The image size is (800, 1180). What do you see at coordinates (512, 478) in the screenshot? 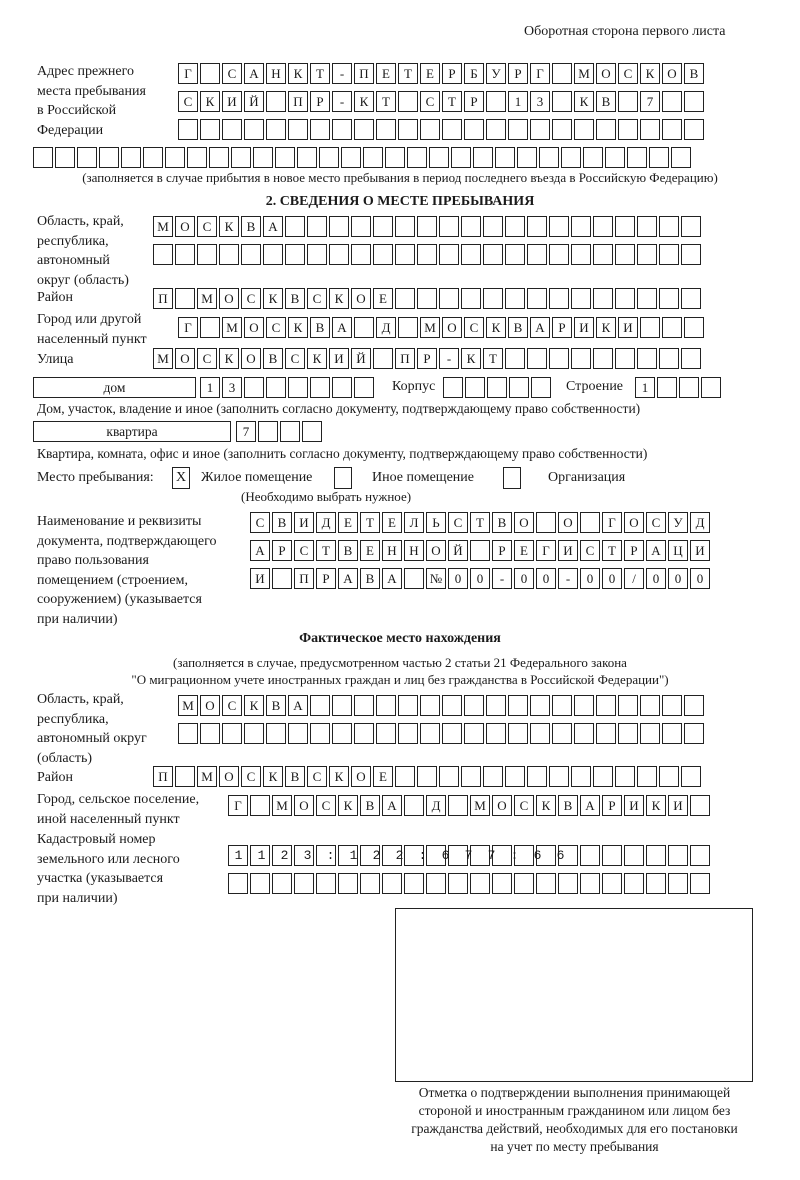
I see `organization-checkbox` at bounding box center [512, 478].